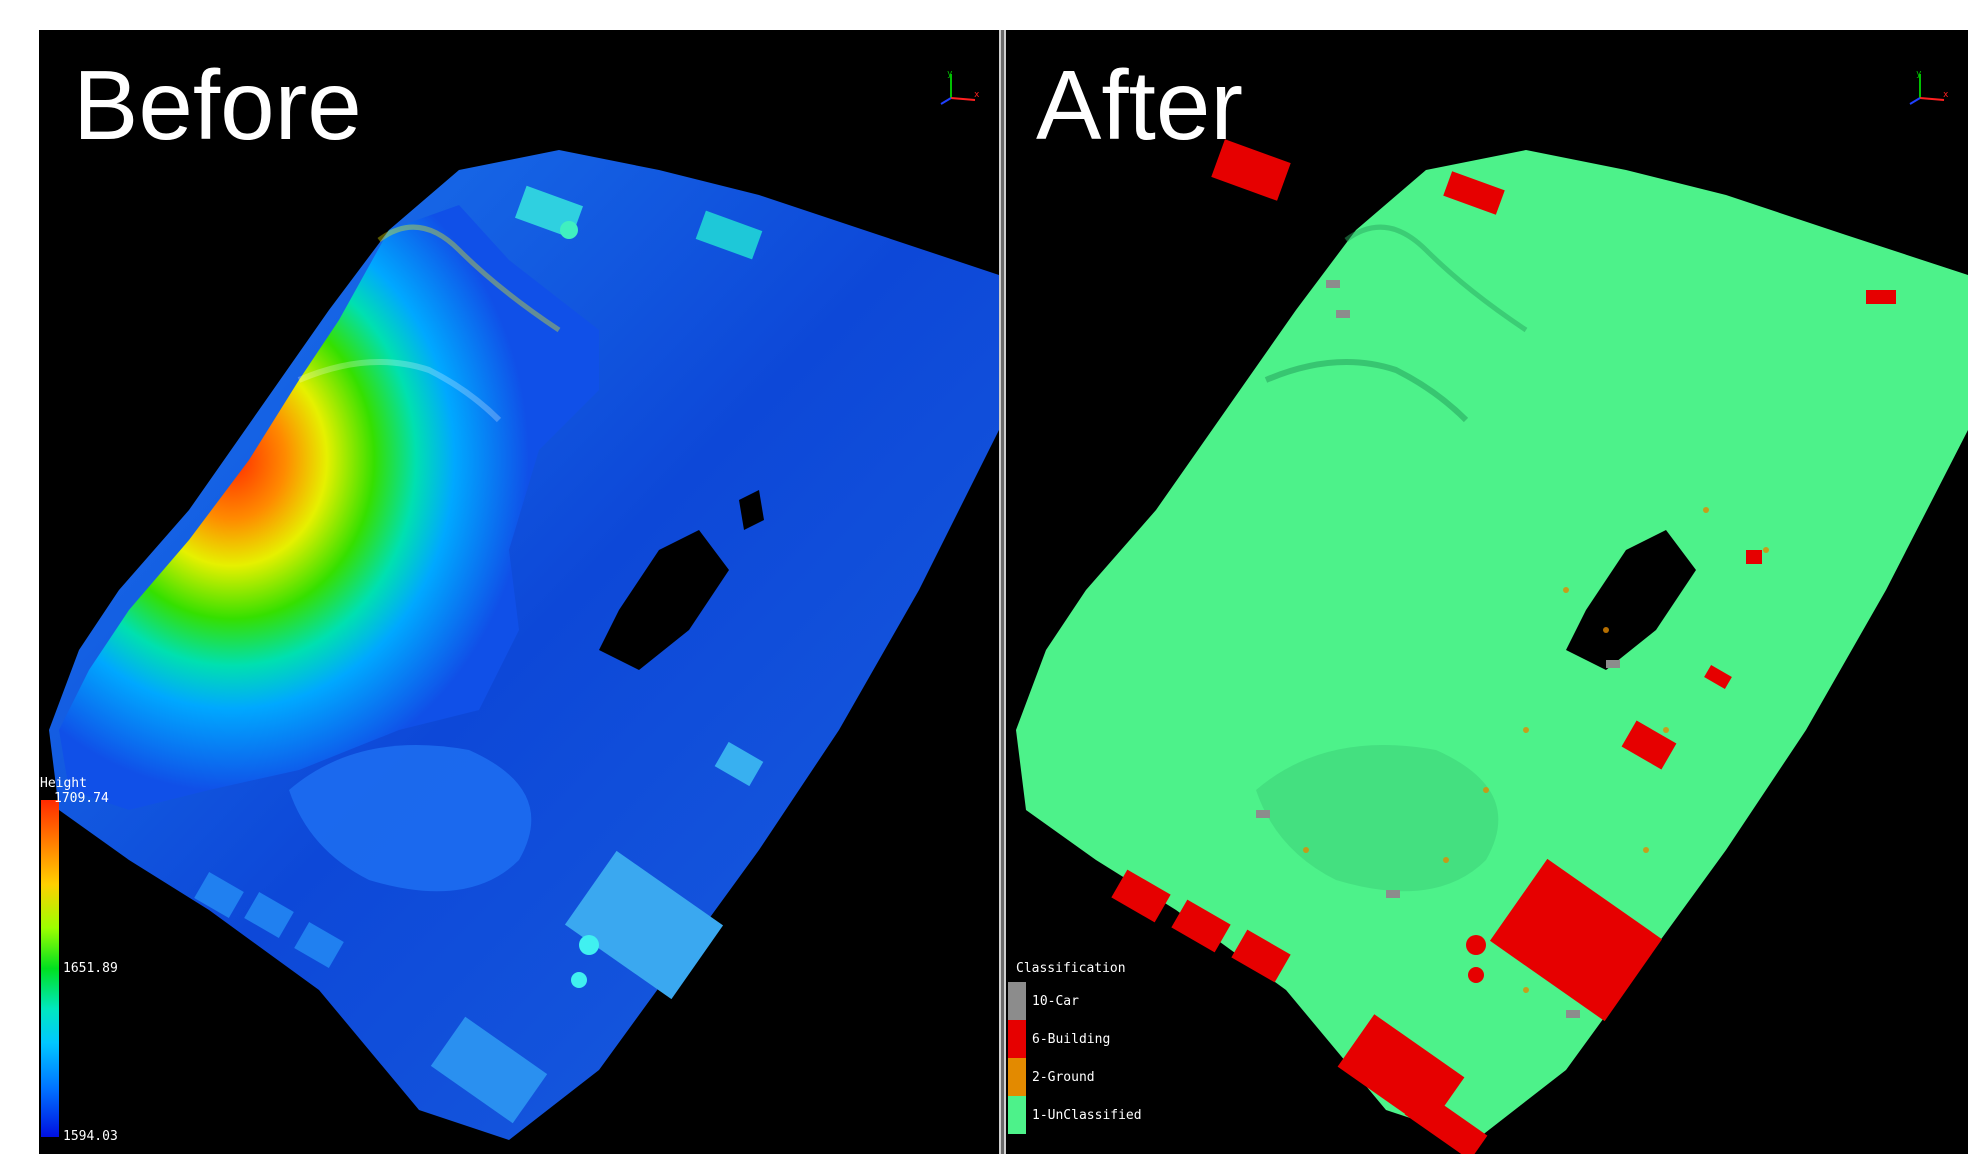 This screenshot has height=1156, width=1968. I want to click on class-label-building: 6-Building, so click(1071, 1039).